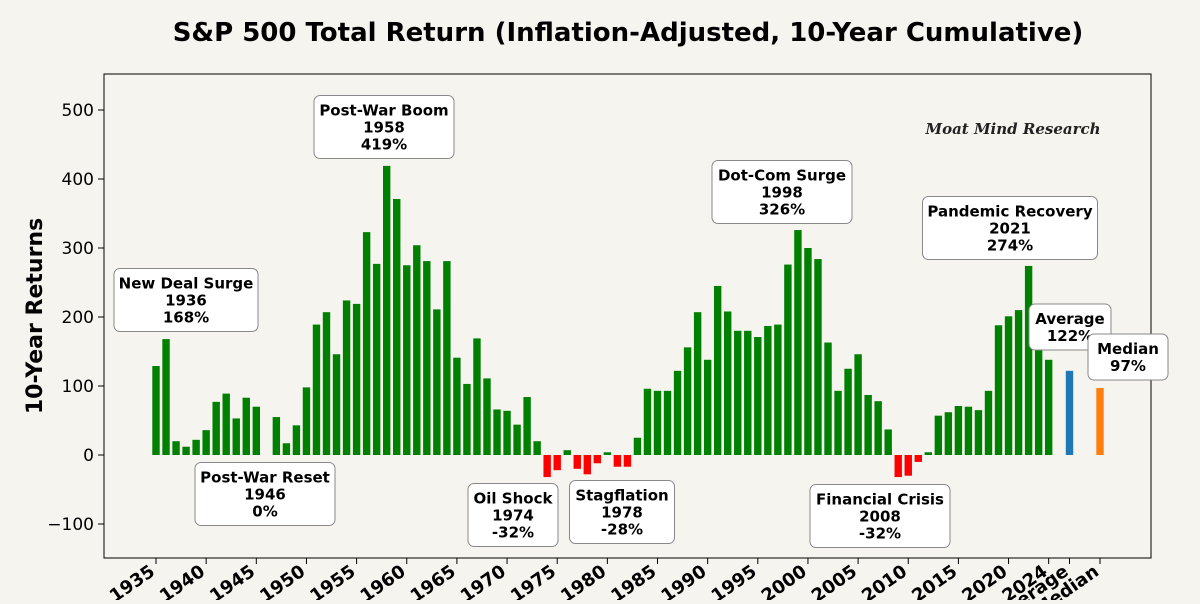 This screenshot has width=1200, height=604. What do you see at coordinates (384, 145) in the screenshot?
I see `annotation-text: 419%` at bounding box center [384, 145].